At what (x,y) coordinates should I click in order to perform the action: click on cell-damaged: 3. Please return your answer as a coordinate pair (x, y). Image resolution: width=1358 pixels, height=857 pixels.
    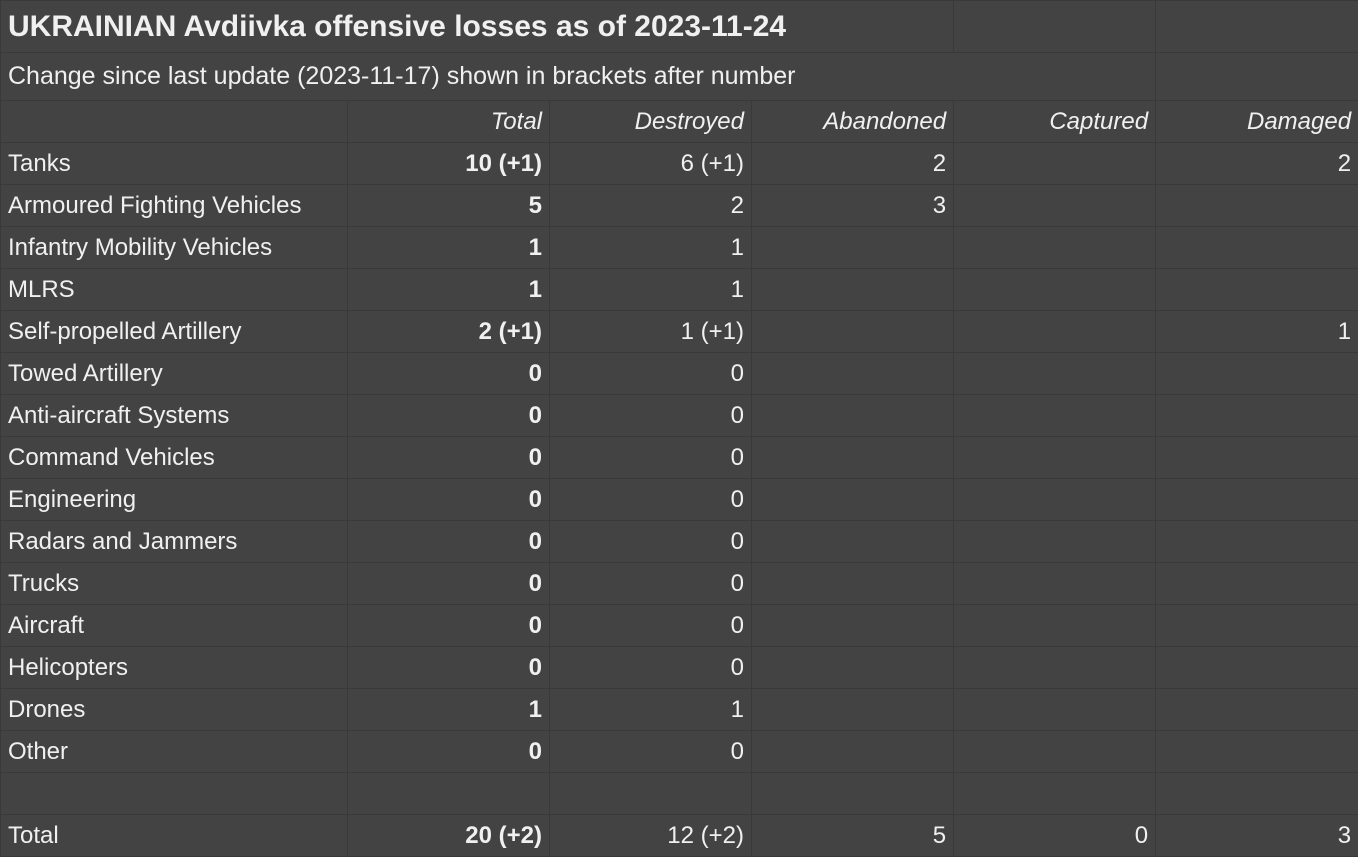
    Looking at the image, I should click on (1257, 836).